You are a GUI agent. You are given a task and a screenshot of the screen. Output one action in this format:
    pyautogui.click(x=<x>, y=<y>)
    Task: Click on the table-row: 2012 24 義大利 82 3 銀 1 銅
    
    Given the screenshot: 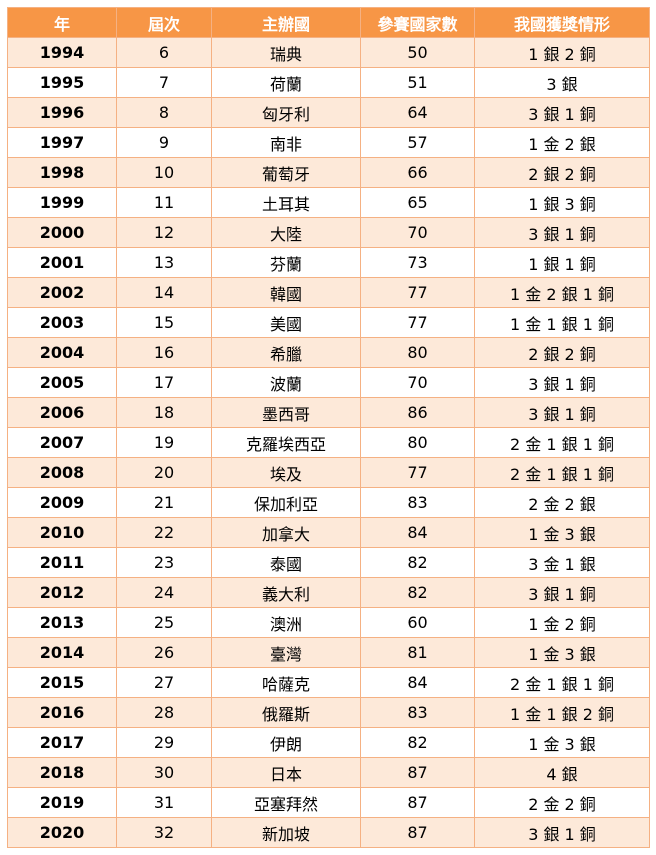 What is the action you would take?
    pyautogui.click(x=328, y=592)
    